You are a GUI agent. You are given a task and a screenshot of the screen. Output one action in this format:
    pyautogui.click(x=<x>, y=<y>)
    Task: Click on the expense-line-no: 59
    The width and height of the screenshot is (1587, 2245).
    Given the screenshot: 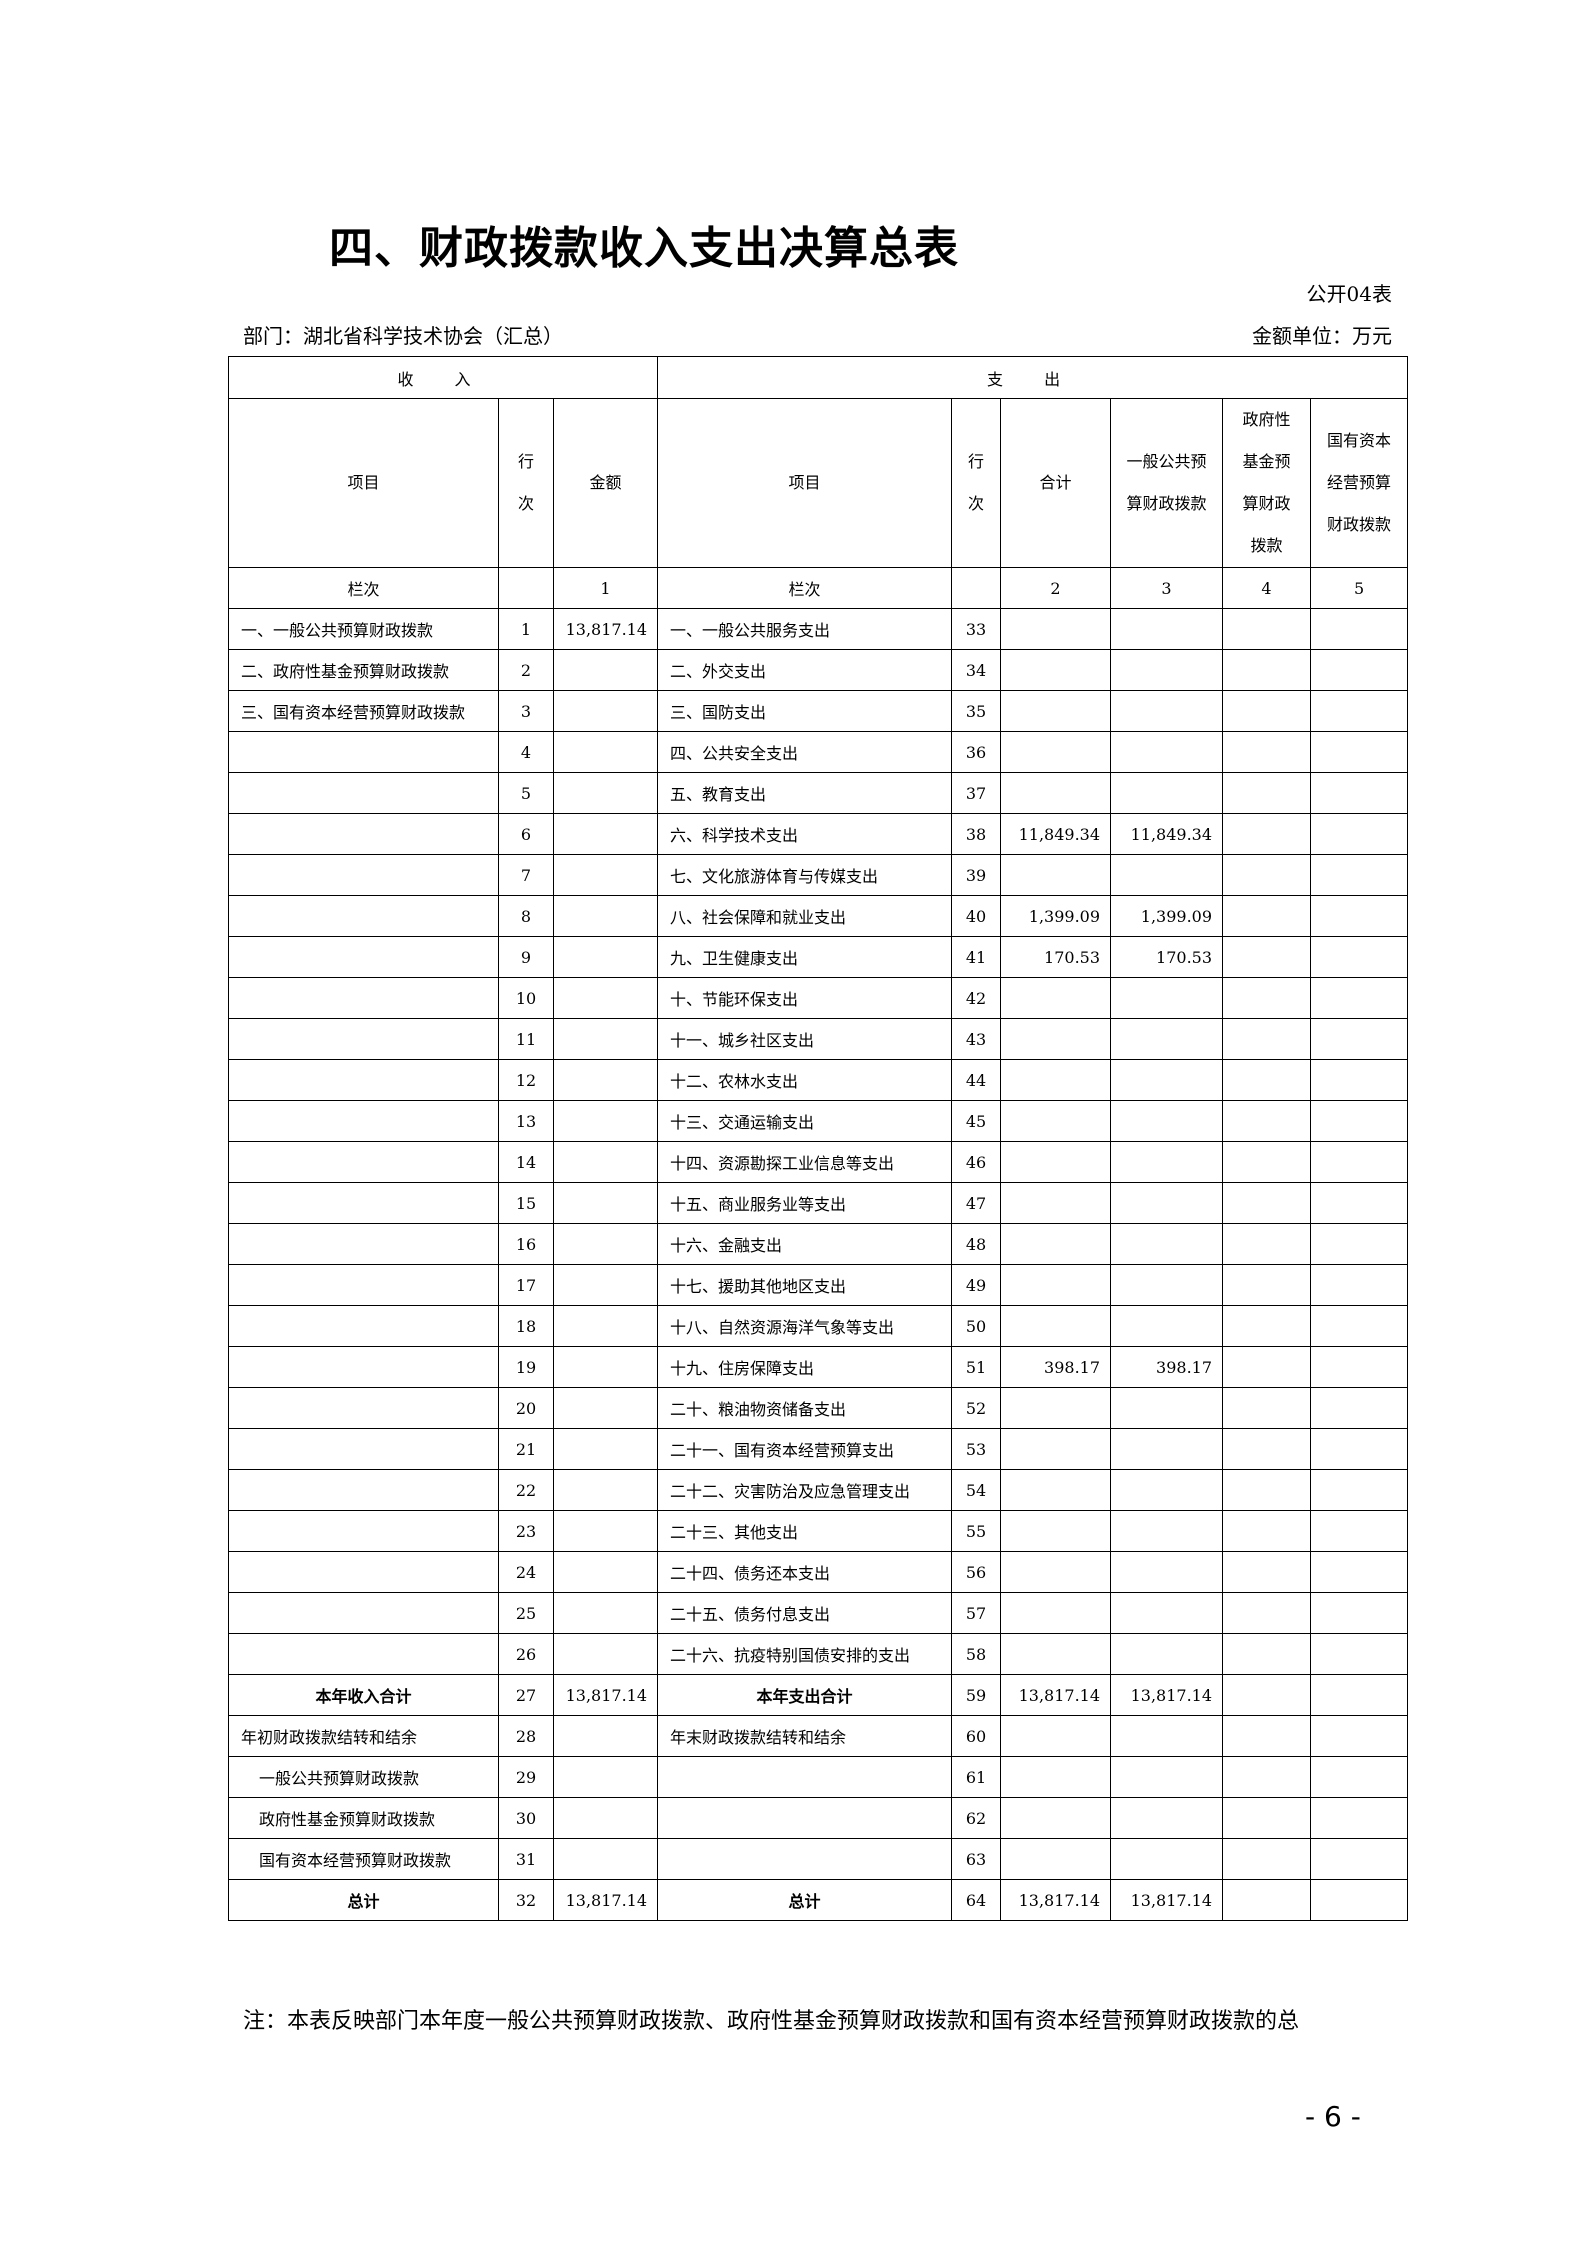 What is the action you would take?
    pyautogui.click(x=976, y=1695)
    